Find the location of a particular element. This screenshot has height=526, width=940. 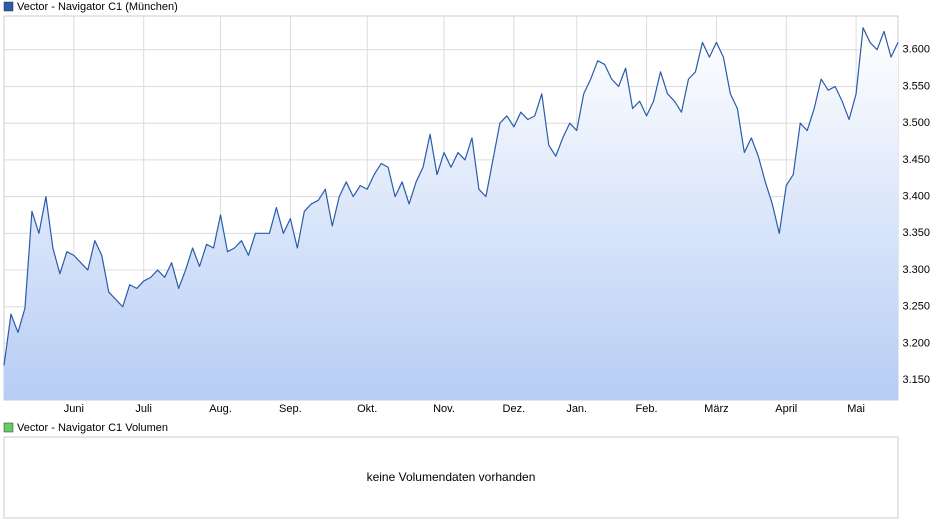

x-tick-label: Nov. is located at coordinates (444, 409).